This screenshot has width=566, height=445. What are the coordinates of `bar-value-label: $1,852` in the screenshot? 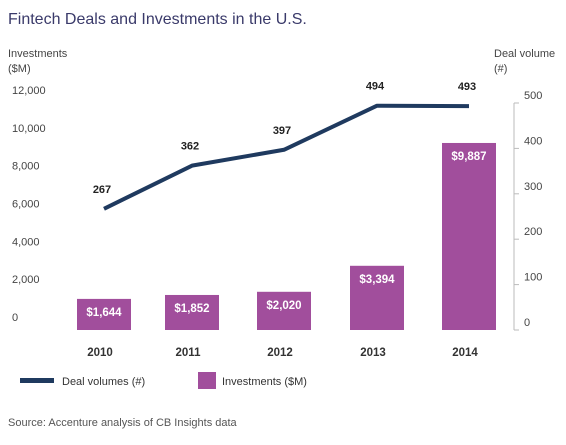 It's located at (191, 309).